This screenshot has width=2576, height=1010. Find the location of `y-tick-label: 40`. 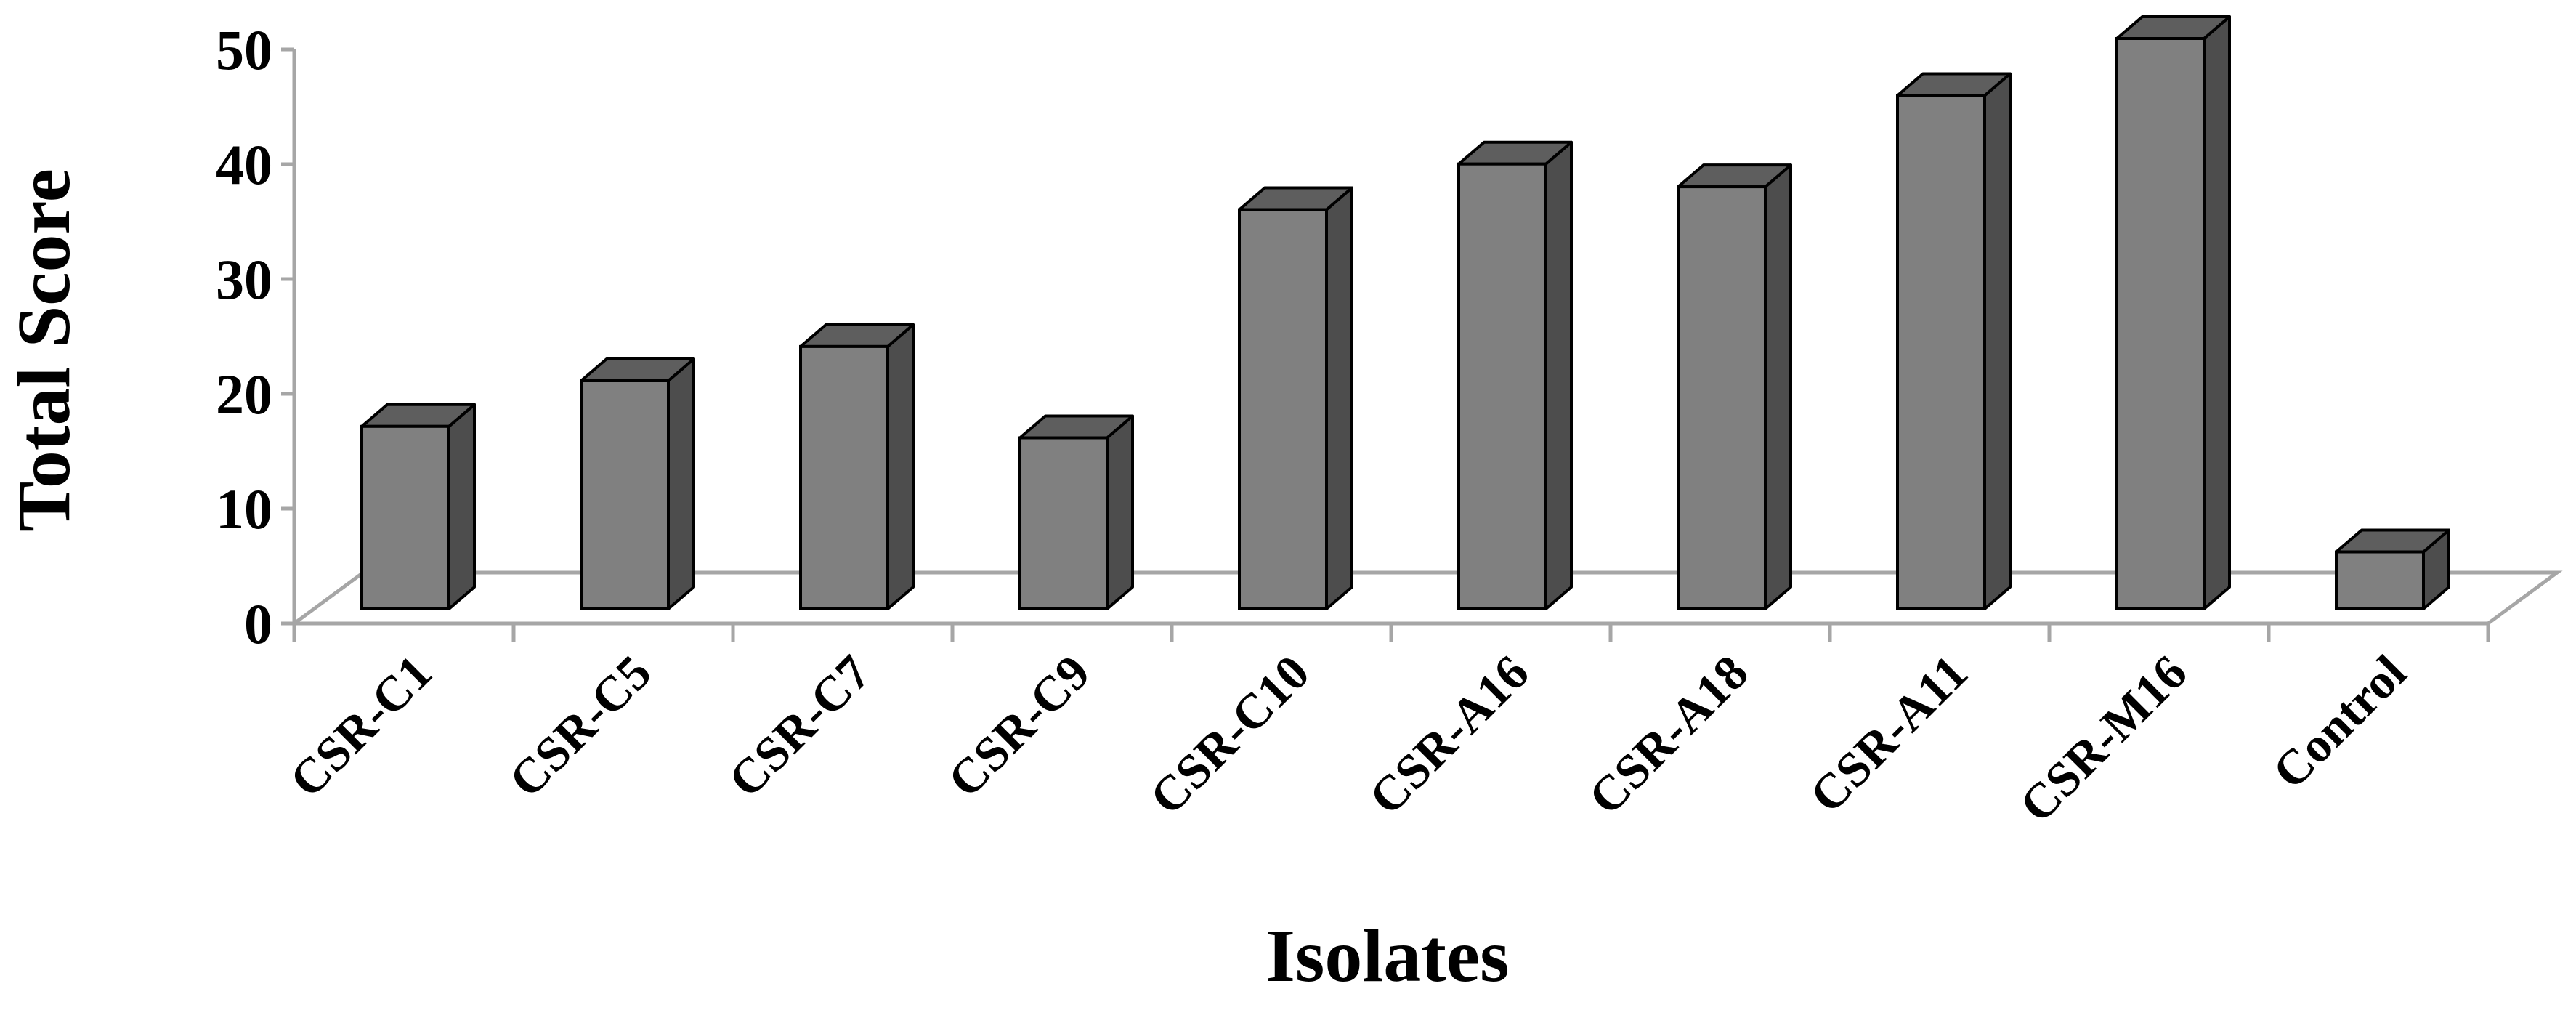

y-tick-label: 40 is located at coordinates (244, 164).